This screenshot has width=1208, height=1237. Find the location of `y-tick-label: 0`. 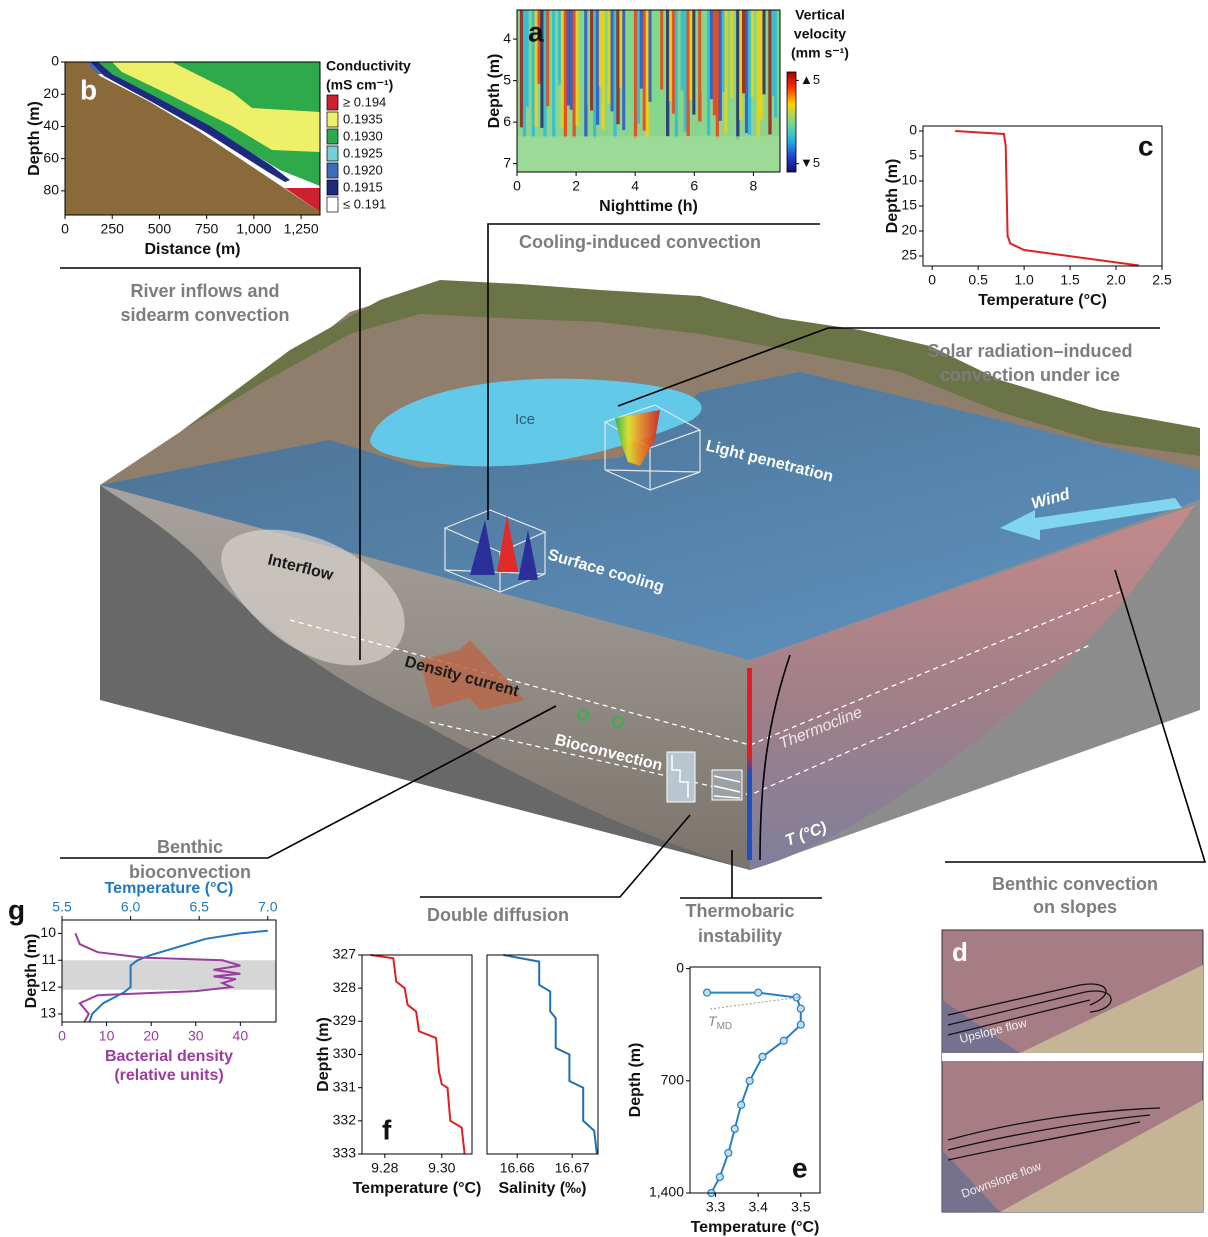

y-tick-label: 0 is located at coordinates (913, 130).